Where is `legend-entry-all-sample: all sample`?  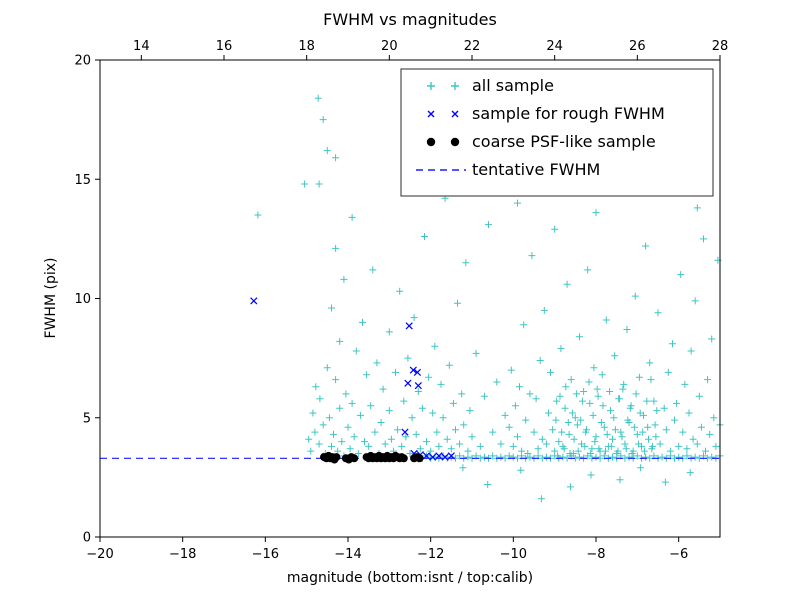
legend-entry-all-sample: all sample is located at coordinates (490, 85).